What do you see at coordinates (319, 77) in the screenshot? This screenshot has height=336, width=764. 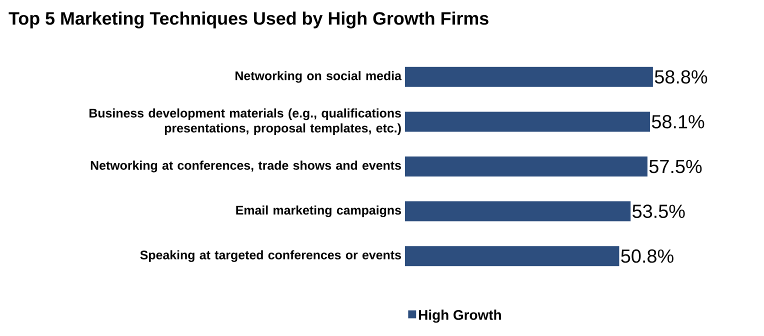 I see `y-tick-label: Networking on social media` at bounding box center [319, 77].